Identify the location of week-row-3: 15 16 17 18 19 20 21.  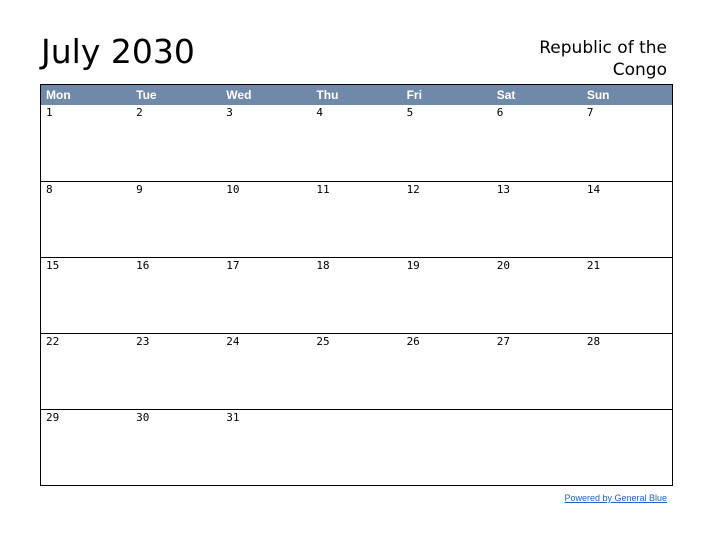
(356, 295).